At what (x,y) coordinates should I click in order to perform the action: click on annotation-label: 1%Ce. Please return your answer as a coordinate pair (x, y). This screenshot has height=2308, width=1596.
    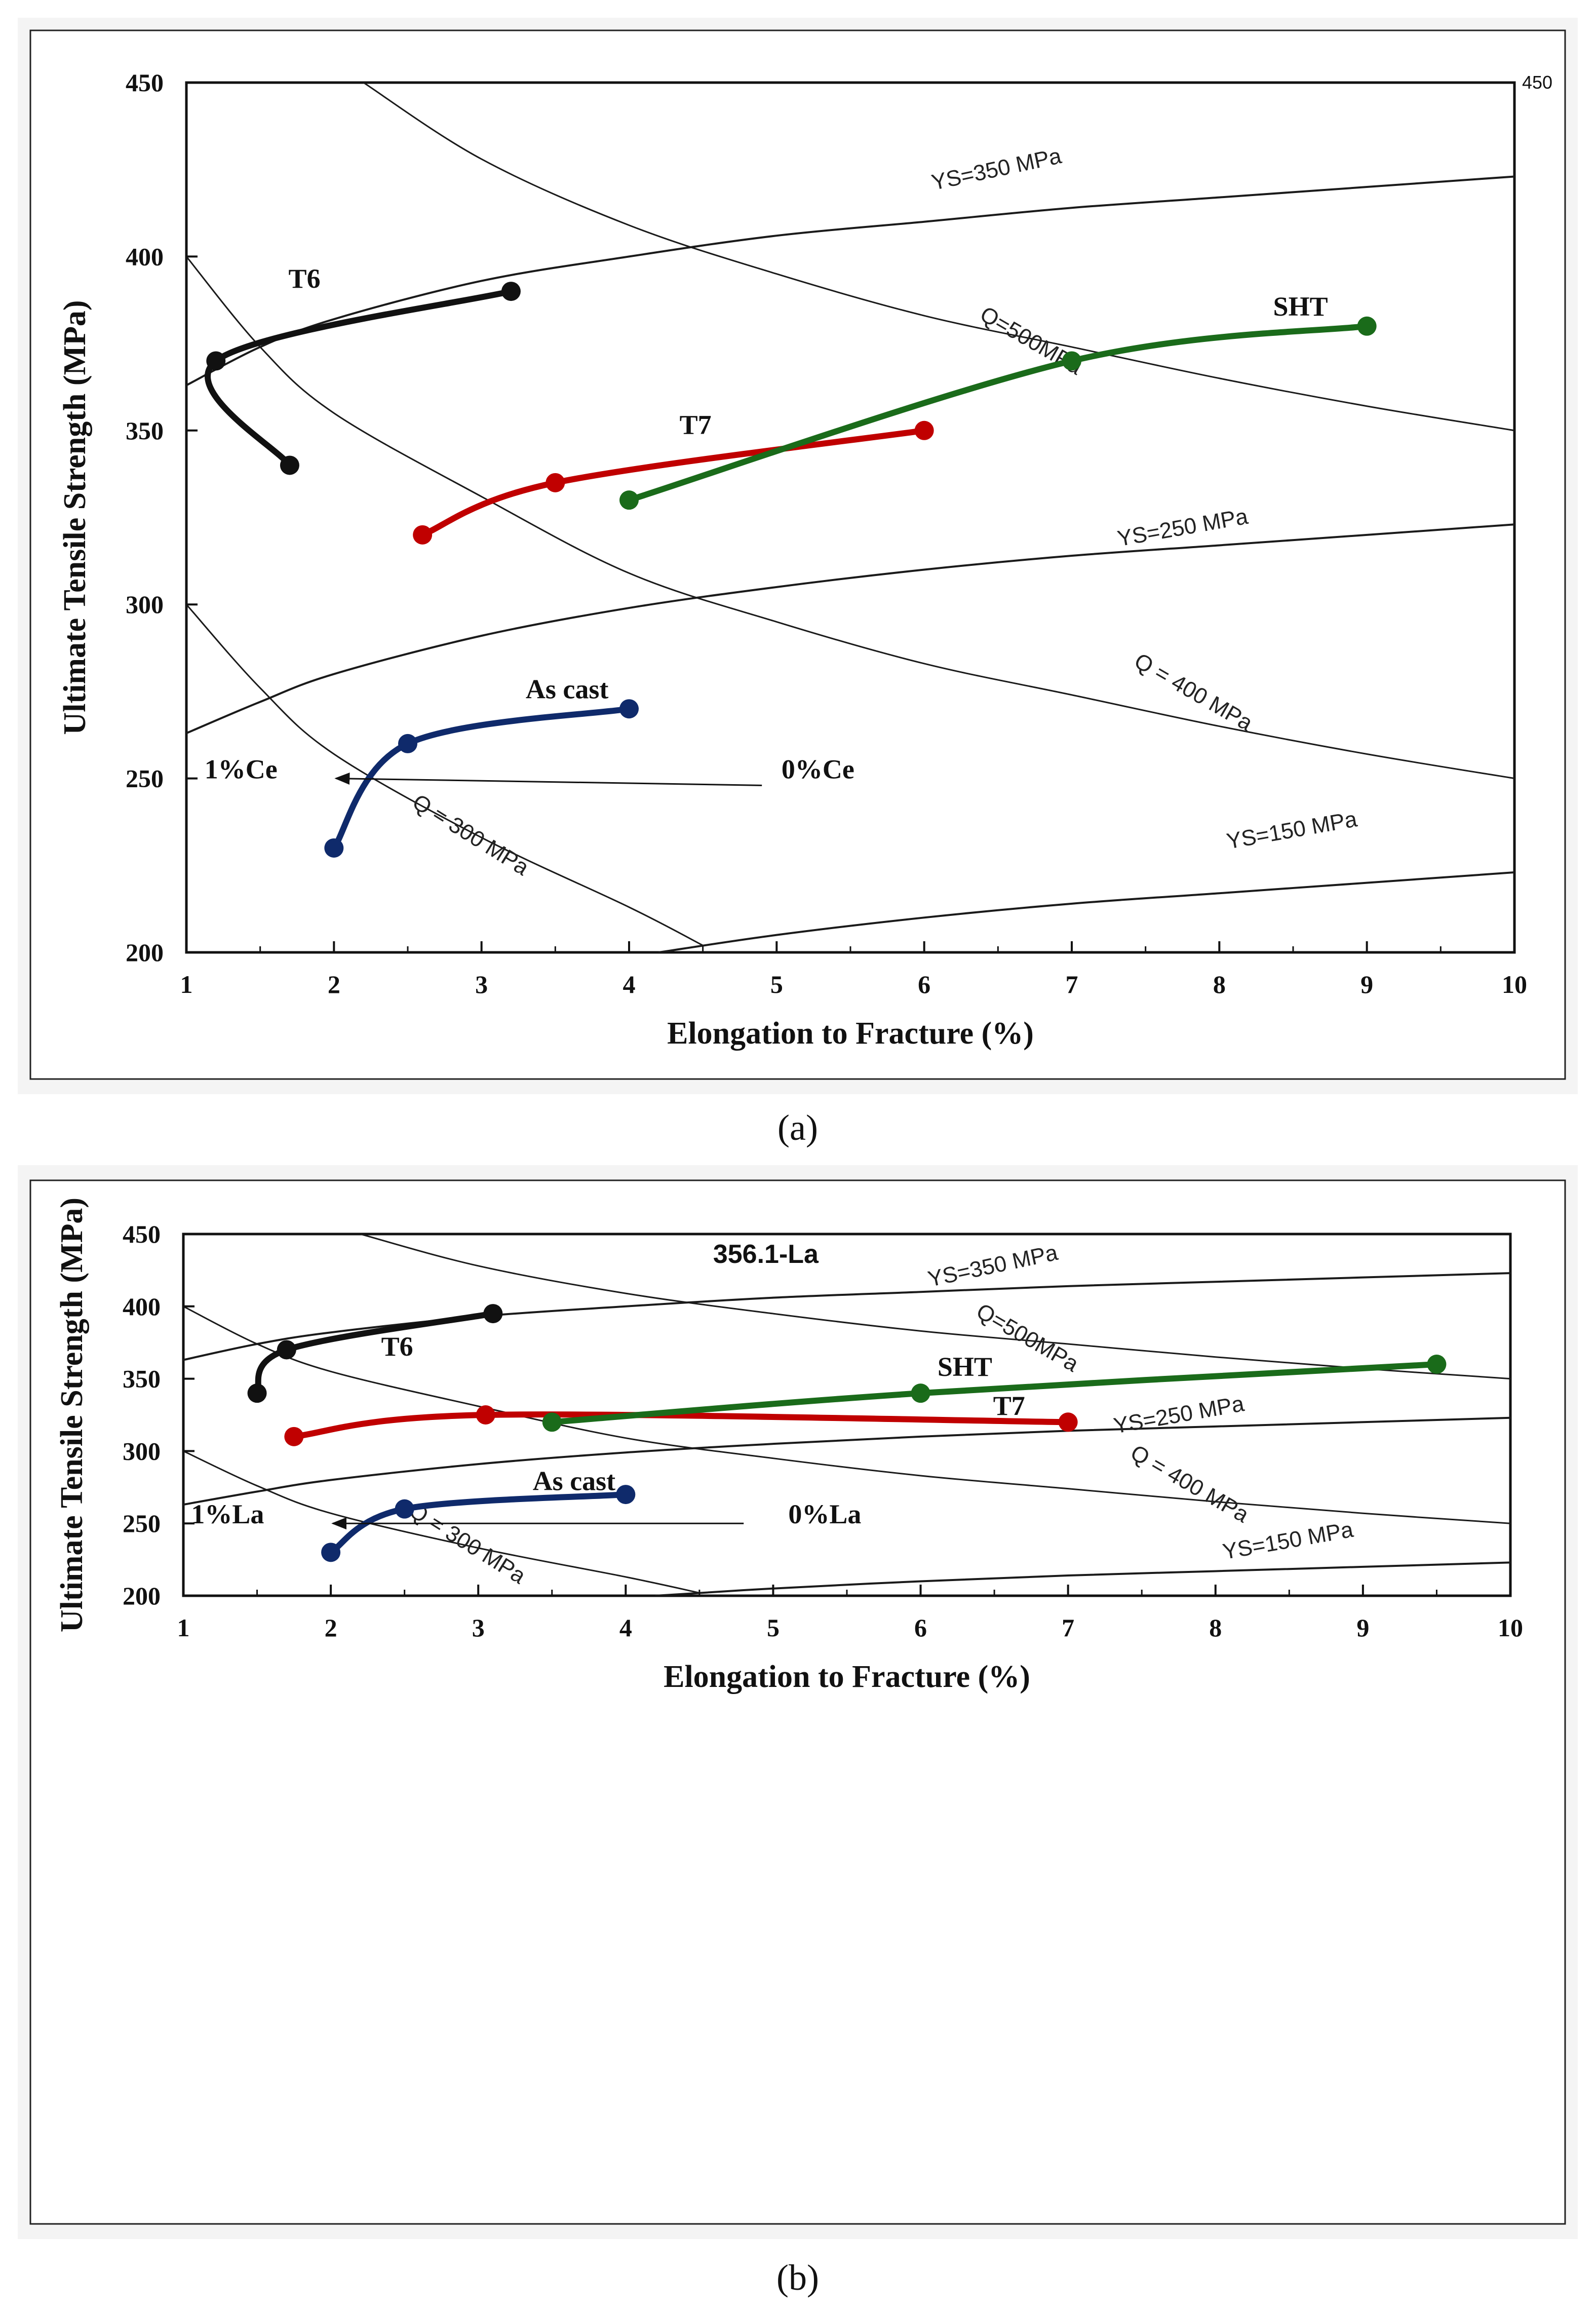
    Looking at the image, I should click on (241, 769).